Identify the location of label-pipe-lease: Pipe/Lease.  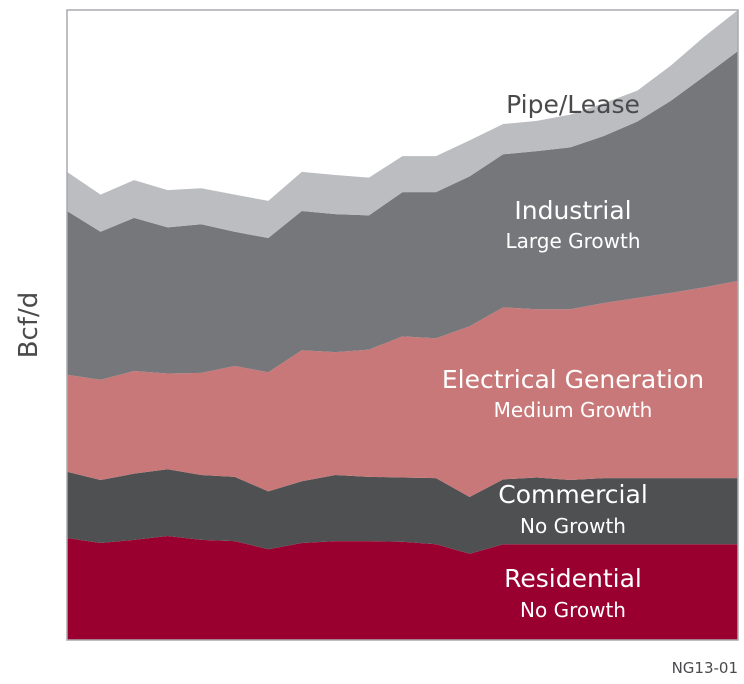
(573, 104).